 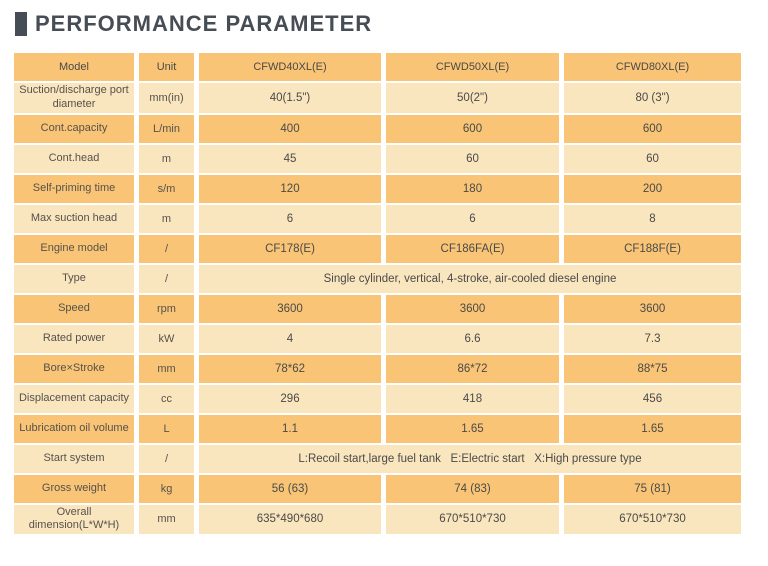 I want to click on spec-value: CF178(E), so click(x=290, y=248).